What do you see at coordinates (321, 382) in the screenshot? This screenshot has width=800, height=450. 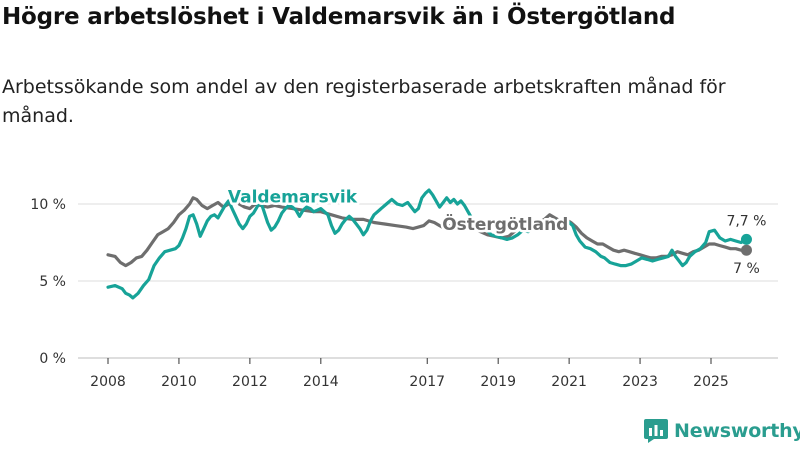 I see `x-tick-label: 2014` at bounding box center [321, 382].